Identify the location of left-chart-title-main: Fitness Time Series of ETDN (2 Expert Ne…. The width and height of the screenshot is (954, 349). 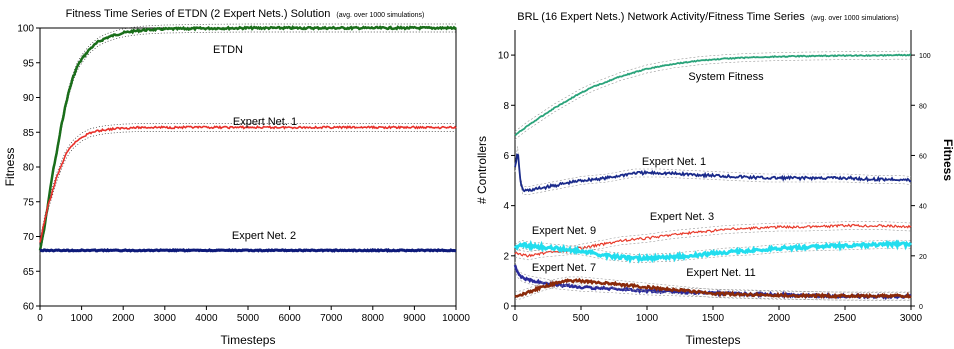
(198, 14).